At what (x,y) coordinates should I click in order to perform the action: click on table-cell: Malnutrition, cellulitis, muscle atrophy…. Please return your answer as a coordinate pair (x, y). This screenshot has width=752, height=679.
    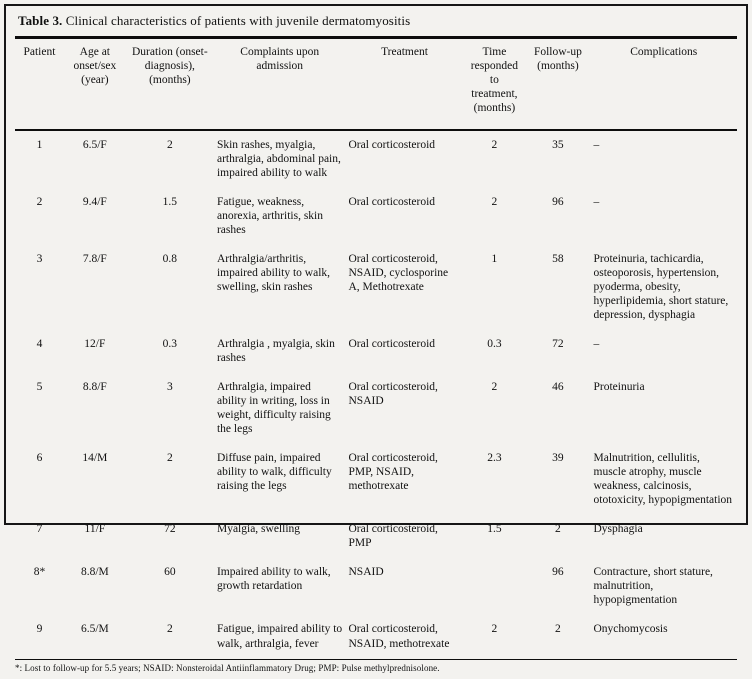
    Looking at the image, I should click on (663, 479).